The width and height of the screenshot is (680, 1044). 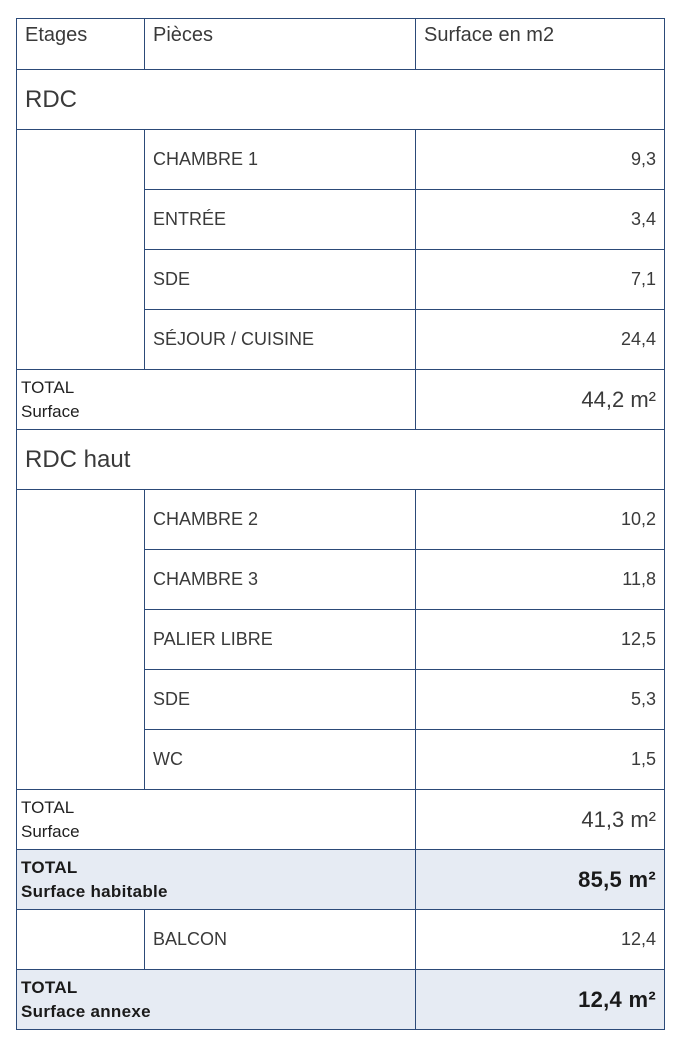 What do you see at coordinates (540, 159) in the screenshot?
I see `room-area: 9,3` at bounding box center [540, 159].